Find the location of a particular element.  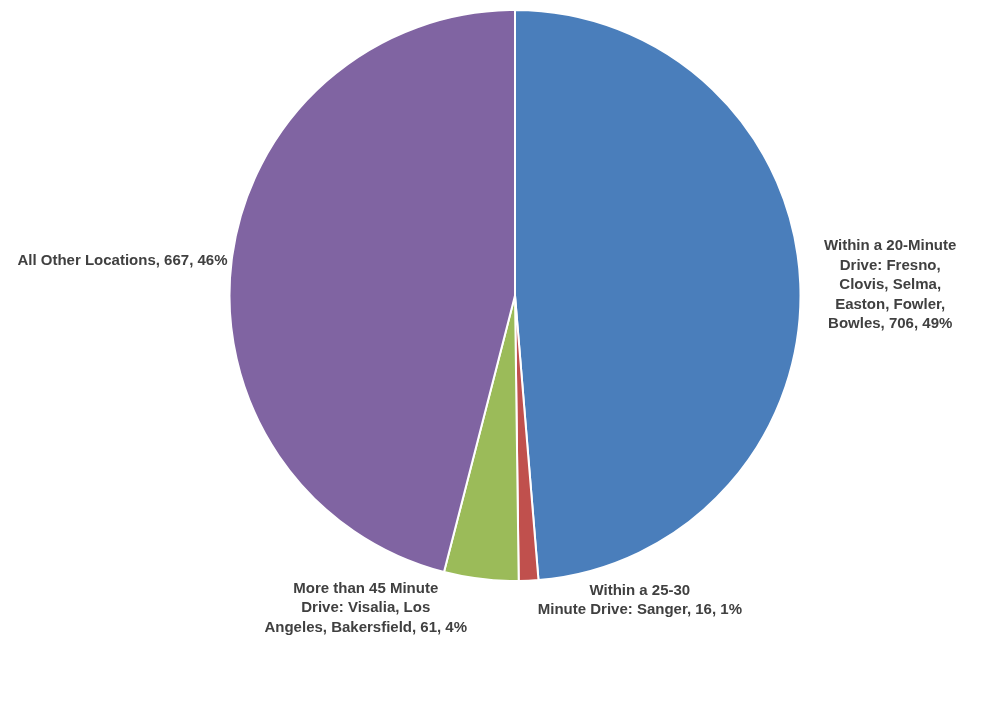

slice-label: Within a 25-30 Minute Drive: Sanger, 16, 1% is located at coordinates (639, 599).